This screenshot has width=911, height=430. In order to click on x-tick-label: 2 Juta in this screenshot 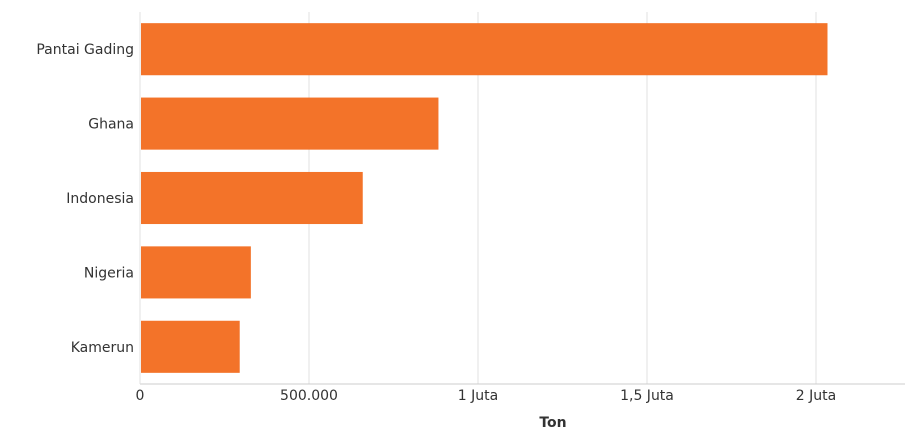, I will do `click(816, 396)`.